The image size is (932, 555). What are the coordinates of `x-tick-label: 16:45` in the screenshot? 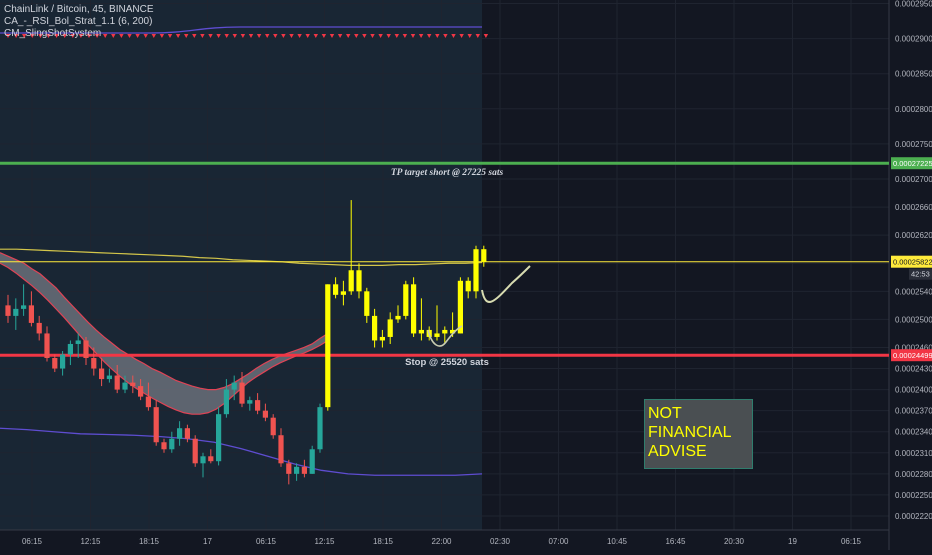 It's located at (675, 541).